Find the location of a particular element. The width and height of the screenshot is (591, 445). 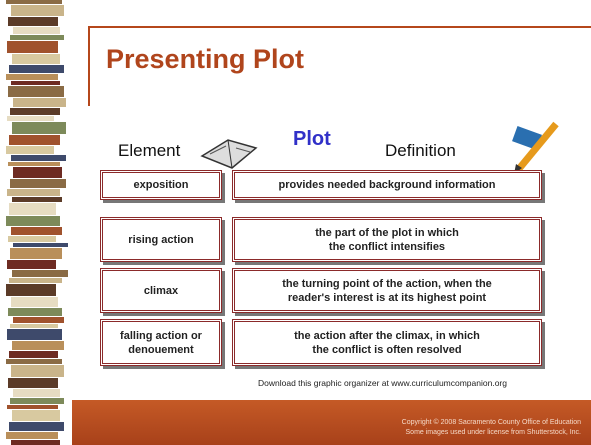

definition-line: provides needed background information is located at coordinates (387, 185).